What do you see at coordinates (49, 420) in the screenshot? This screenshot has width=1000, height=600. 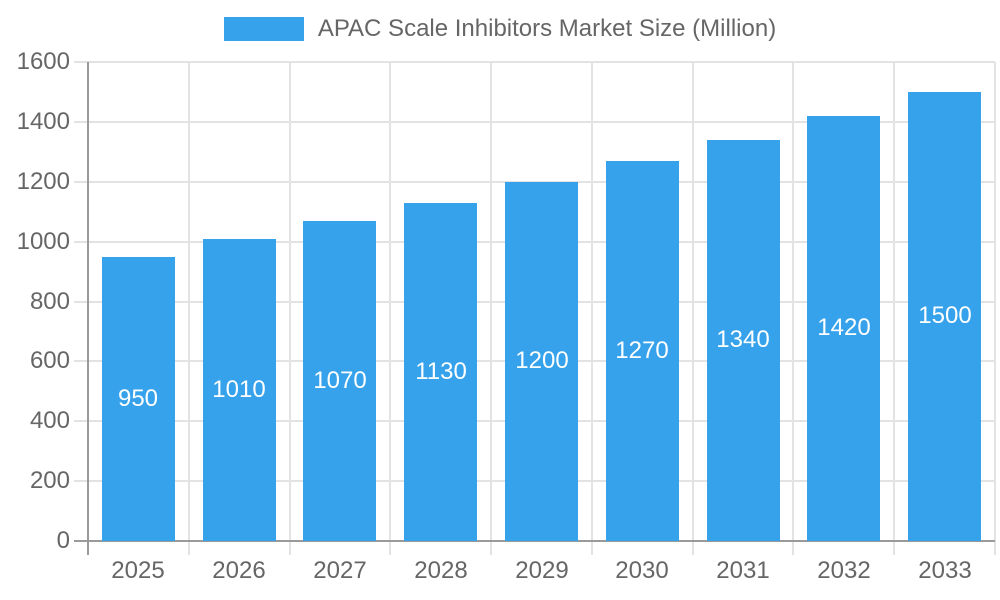 I see `y-tick-label: 400` at bounding box center [49, 420].